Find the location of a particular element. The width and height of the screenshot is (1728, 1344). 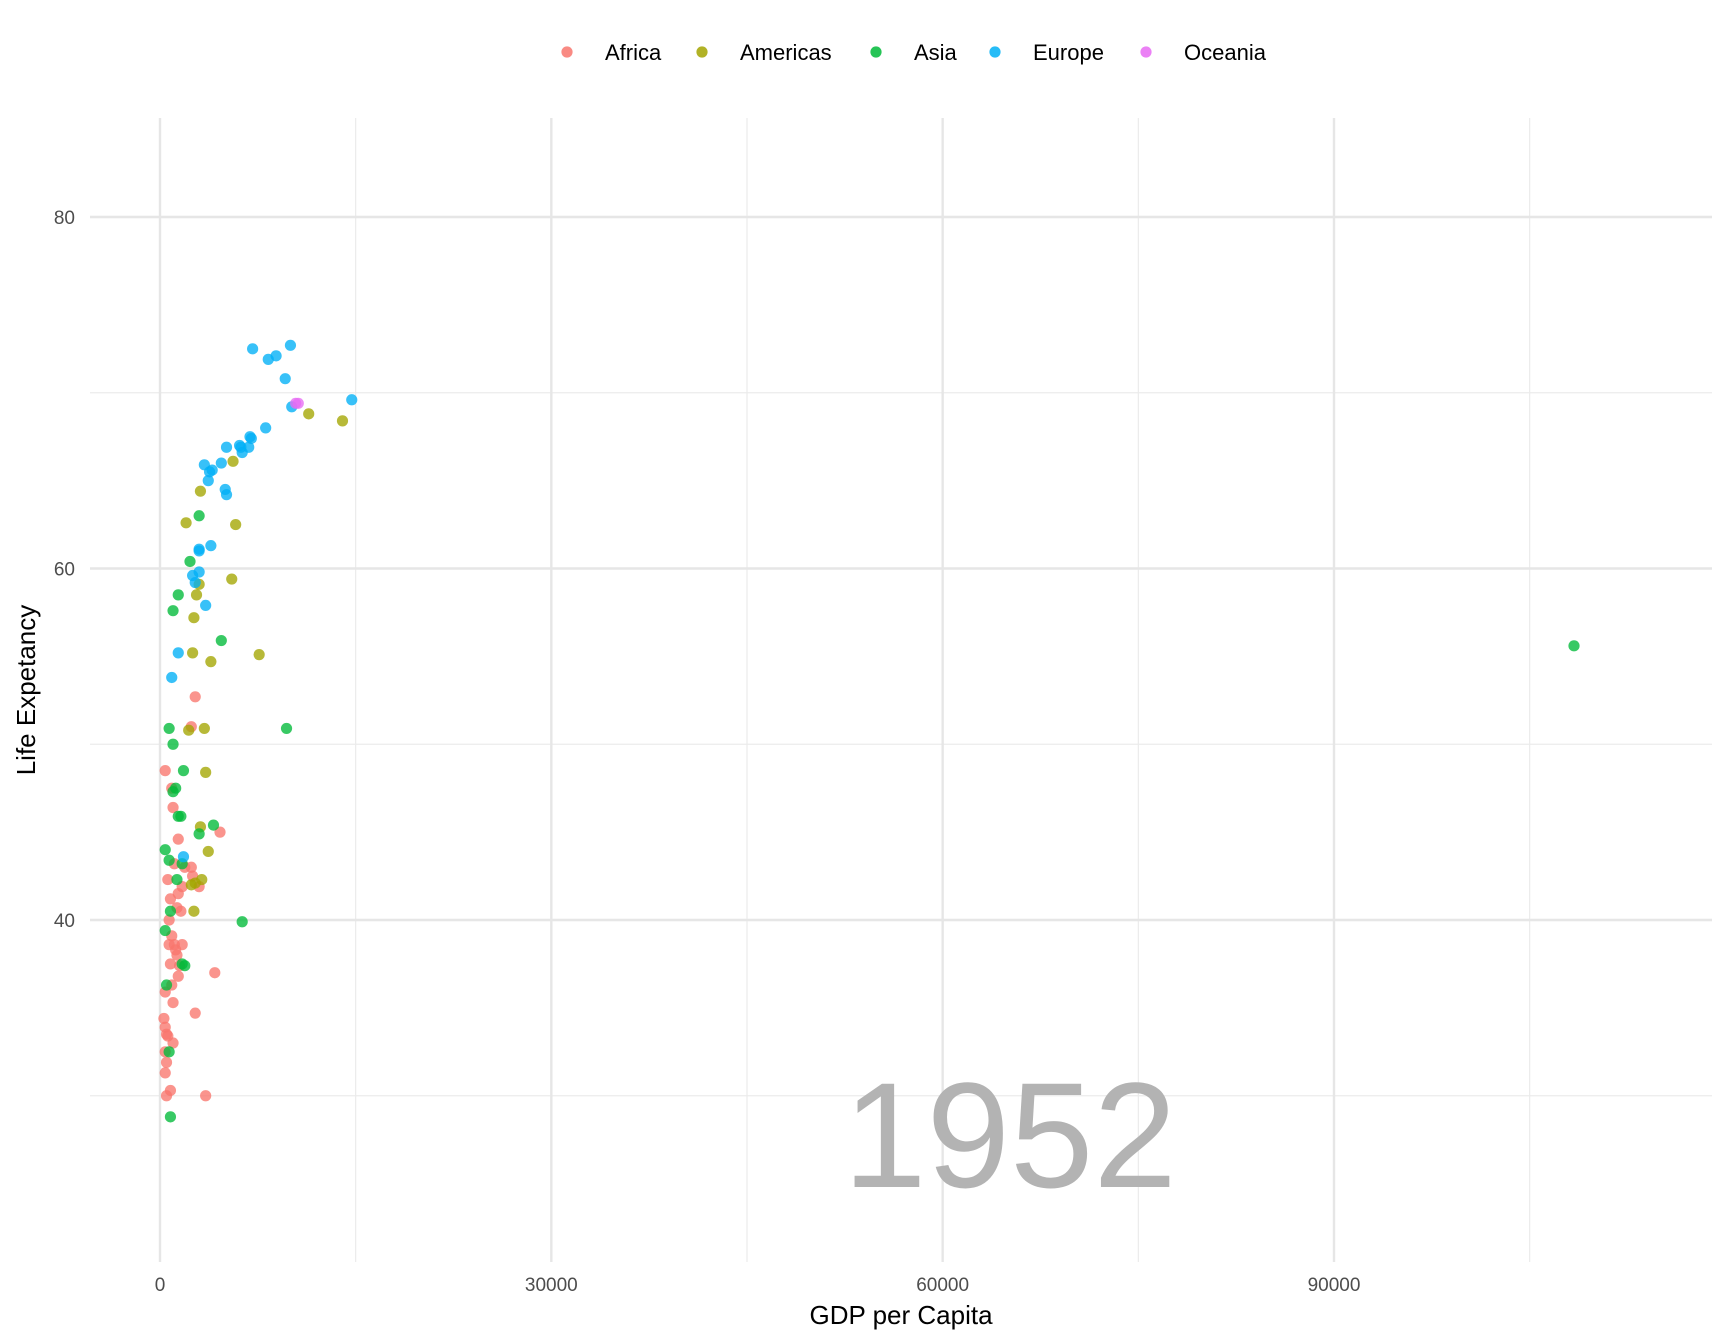

legend-label: Asia is located at coordinates (936, 52).